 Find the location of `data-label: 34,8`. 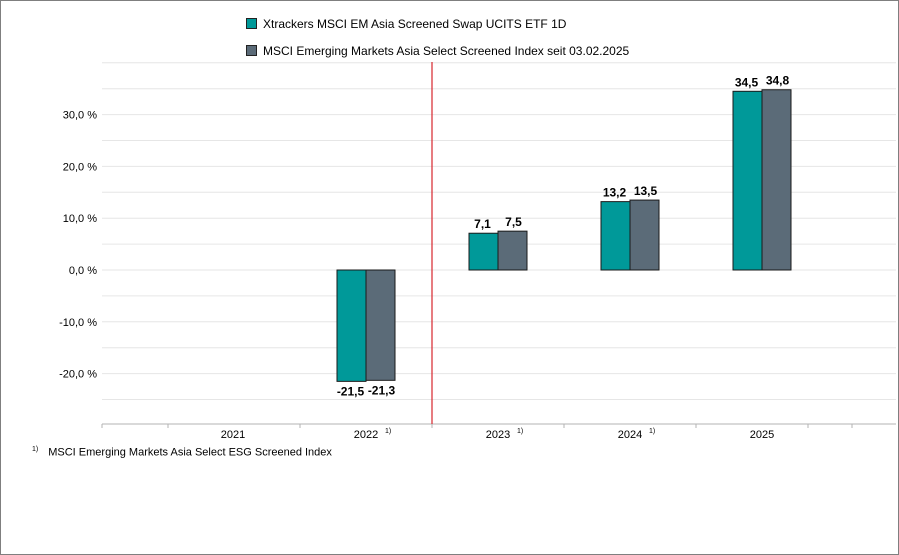

data-label: 34,8 is located at coordinates (778, 81).